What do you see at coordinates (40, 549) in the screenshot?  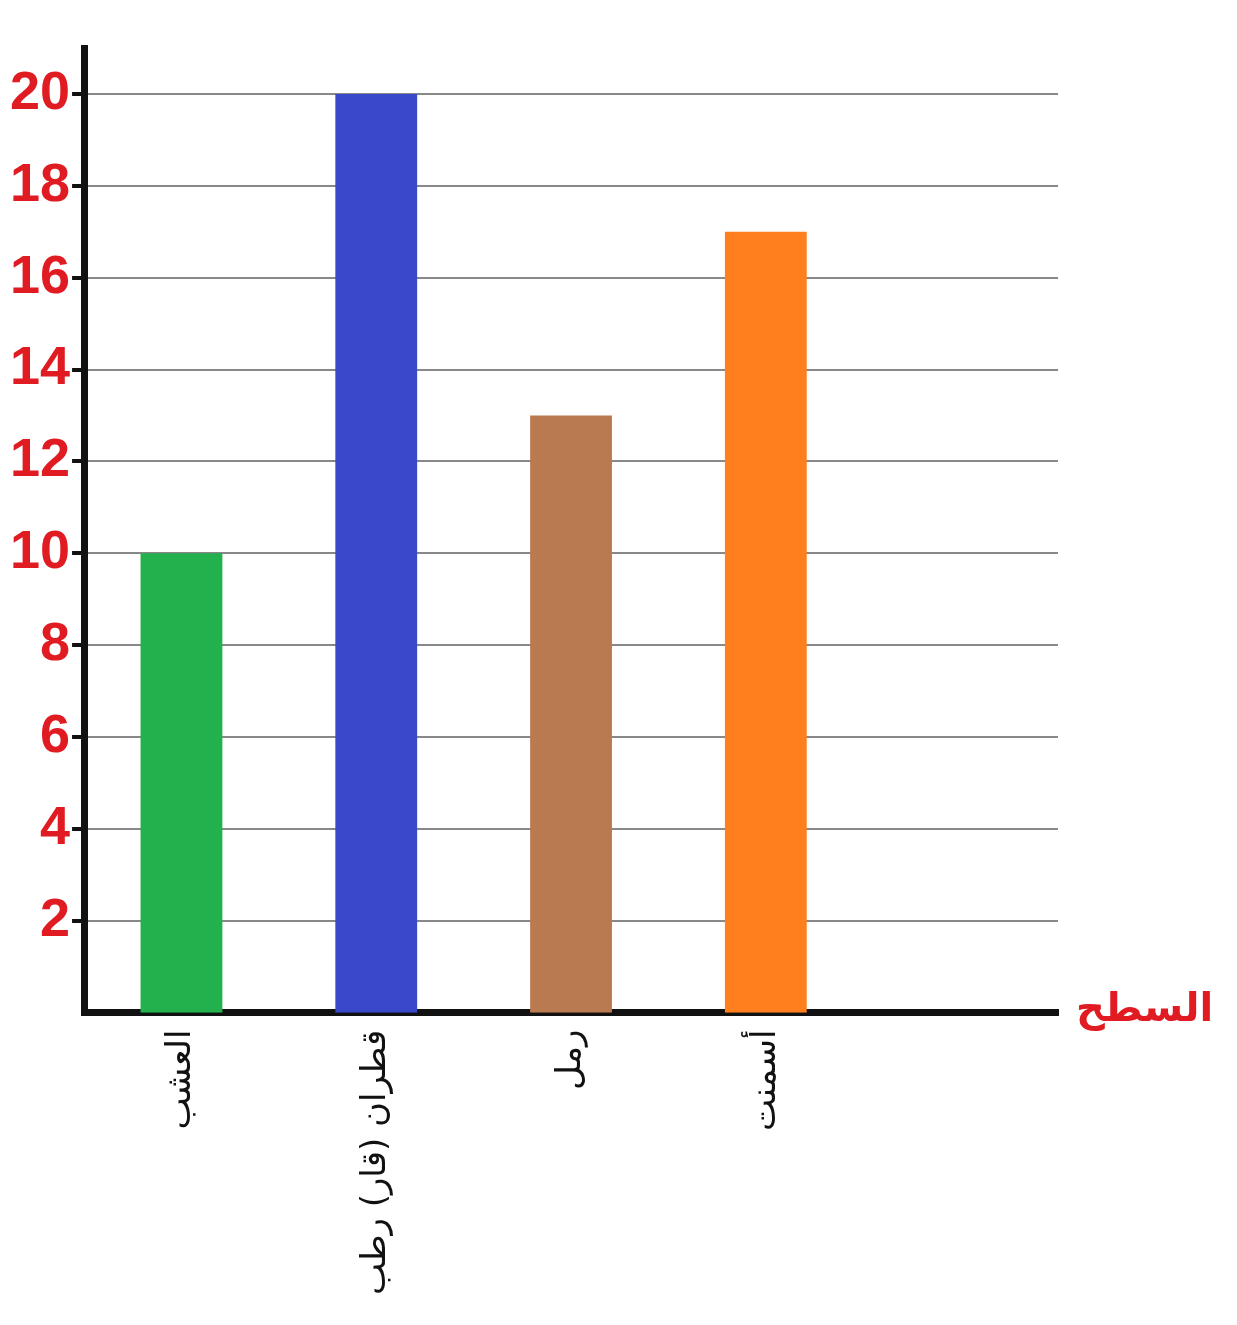 I see `y-tick-label: 10` at bounding box center [40, 549].